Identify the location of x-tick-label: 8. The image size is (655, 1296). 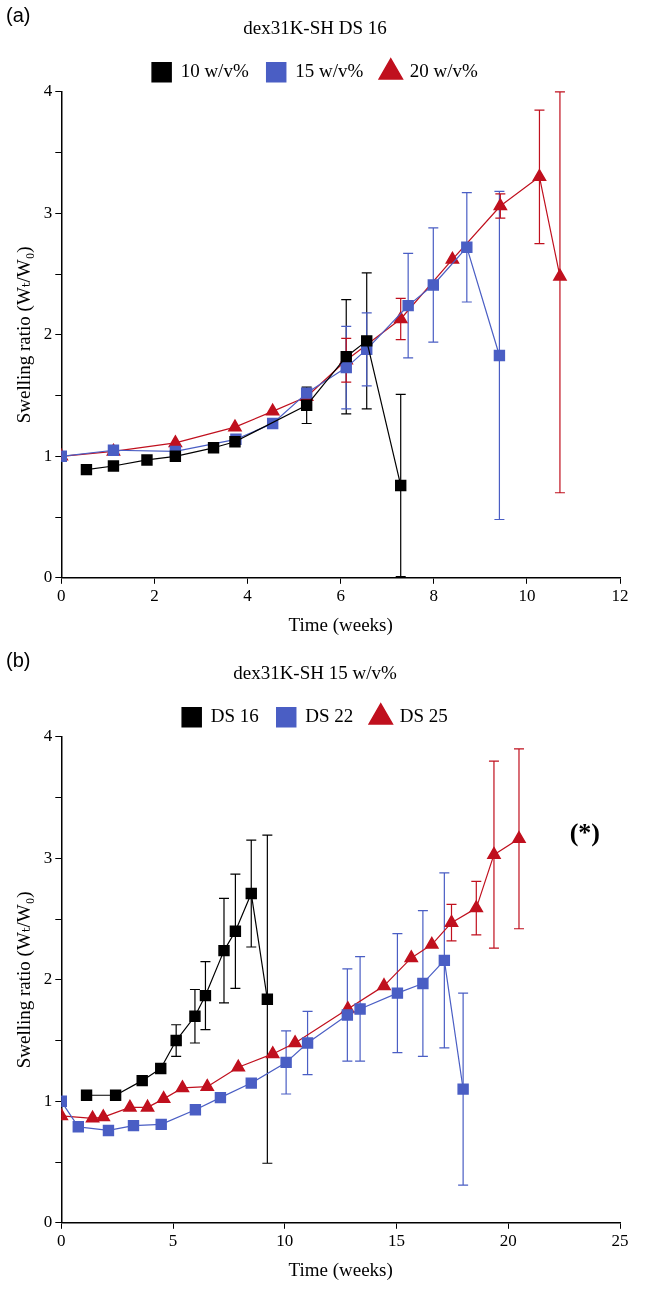
(434, 596).